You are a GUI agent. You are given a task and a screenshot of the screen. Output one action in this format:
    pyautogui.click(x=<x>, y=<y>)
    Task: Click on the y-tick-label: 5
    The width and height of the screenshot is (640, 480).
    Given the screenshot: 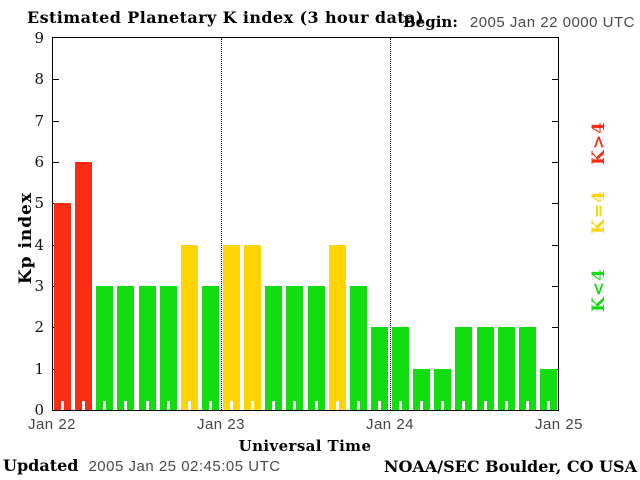 What is the action you would take?
    pyautogui.click(x=39, y=203)
    